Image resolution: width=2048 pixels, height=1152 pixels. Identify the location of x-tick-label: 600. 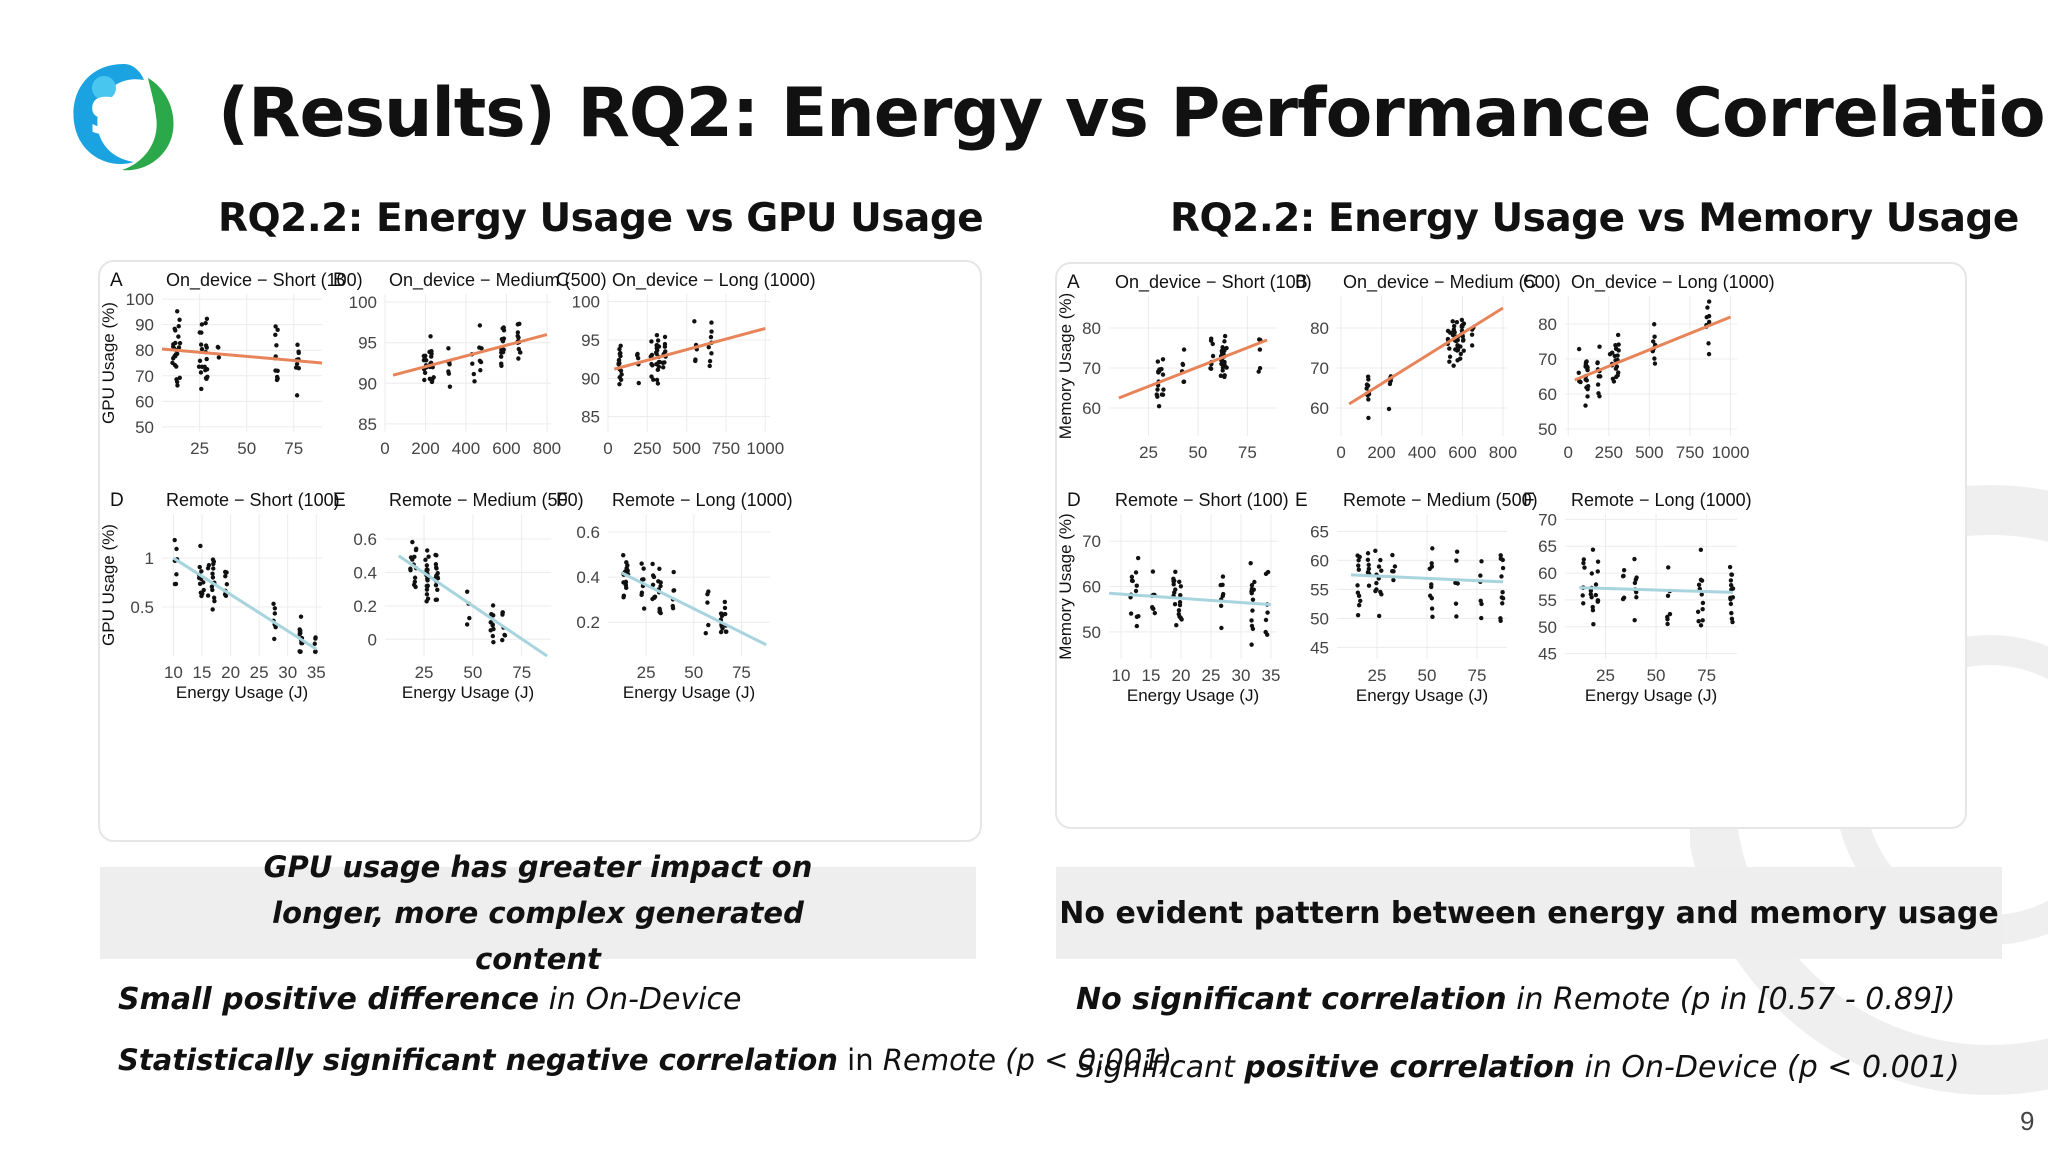
(506, 448).